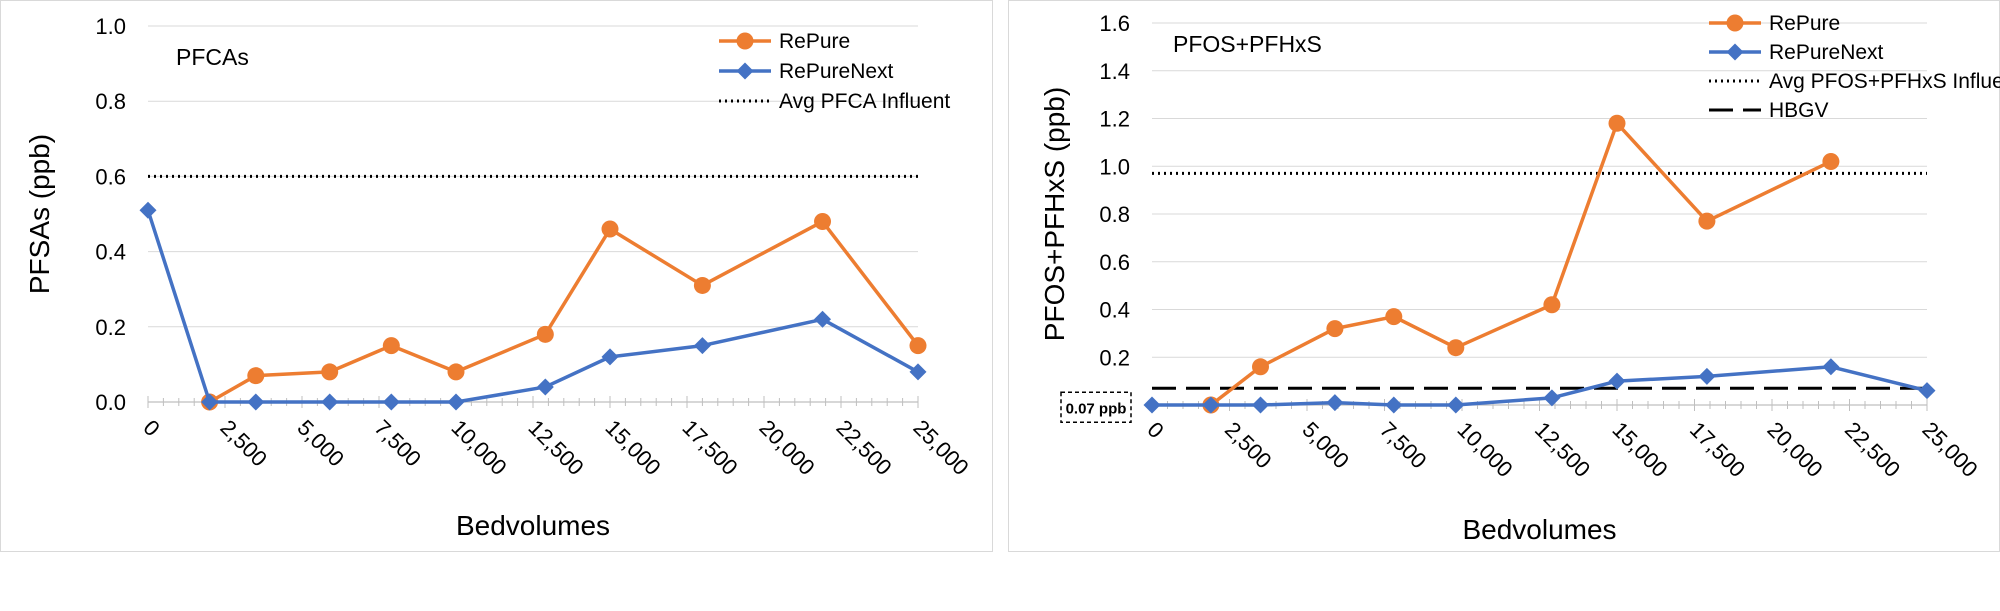 This screenshot has height=611, width=2000. I want to click on y-tick-label: 1.4, so click(1114, 71).